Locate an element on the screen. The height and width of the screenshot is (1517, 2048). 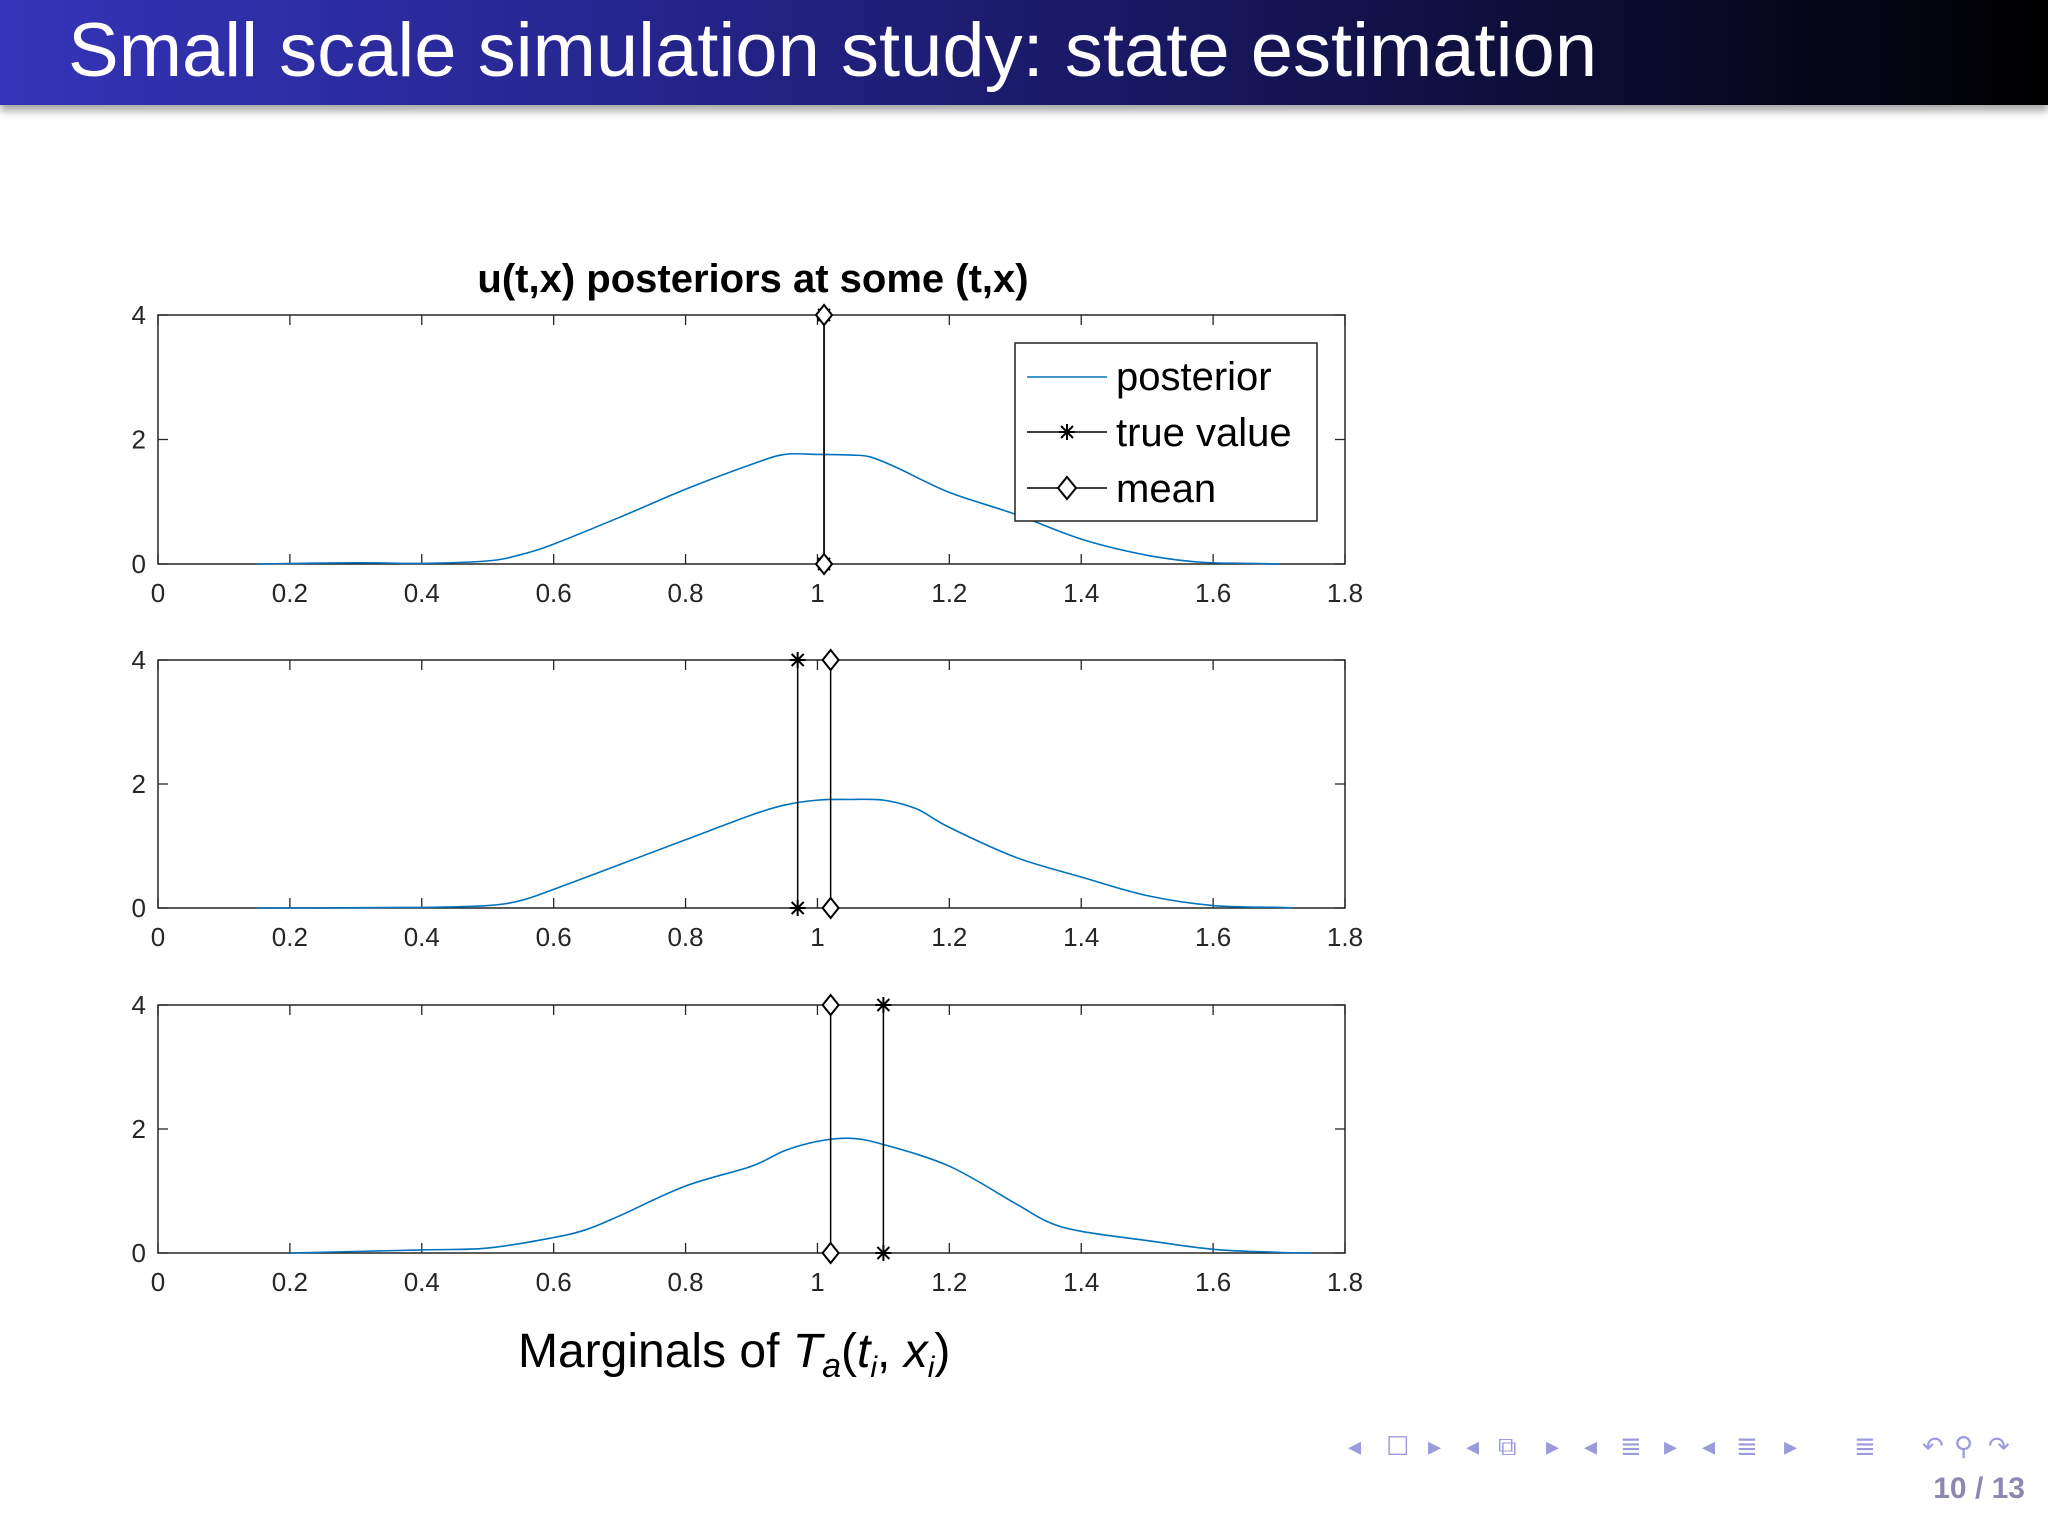
beamer-navigation: ◂ ☐ ▸ ◂ ⧉ ▸ ◂ ≣ ▸ ◂ ≣ ▸ ≣ ↶ ⚲ ↷ is located at coordinates (1693, 1452).